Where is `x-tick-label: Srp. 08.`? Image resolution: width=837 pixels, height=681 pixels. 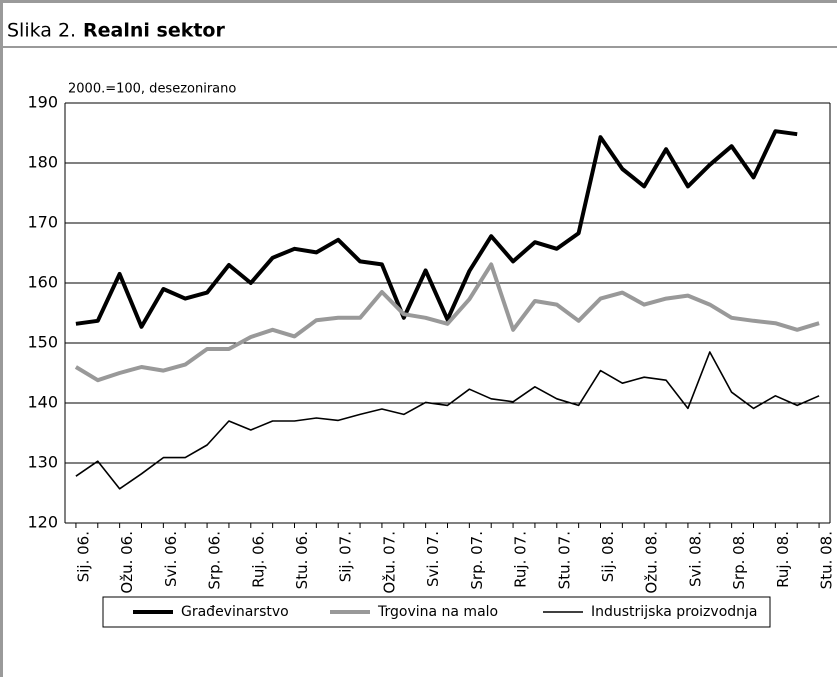
x-tick-label: Srp. 08. is located at coordinates (739, 560).